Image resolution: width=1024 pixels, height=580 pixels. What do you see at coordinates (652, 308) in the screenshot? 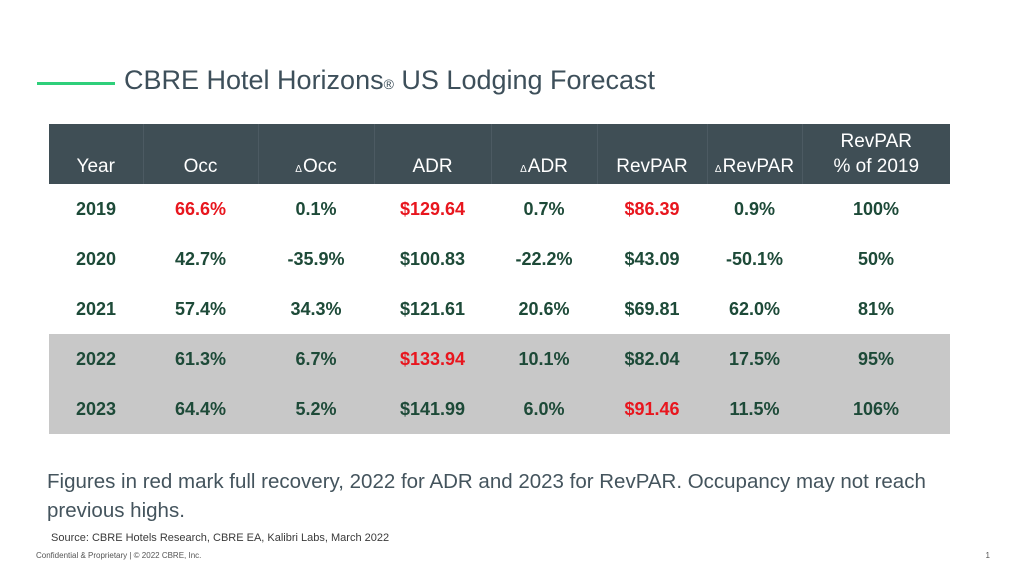
I see `cell-revpar: $69.81` at bounding box center [652, 308].